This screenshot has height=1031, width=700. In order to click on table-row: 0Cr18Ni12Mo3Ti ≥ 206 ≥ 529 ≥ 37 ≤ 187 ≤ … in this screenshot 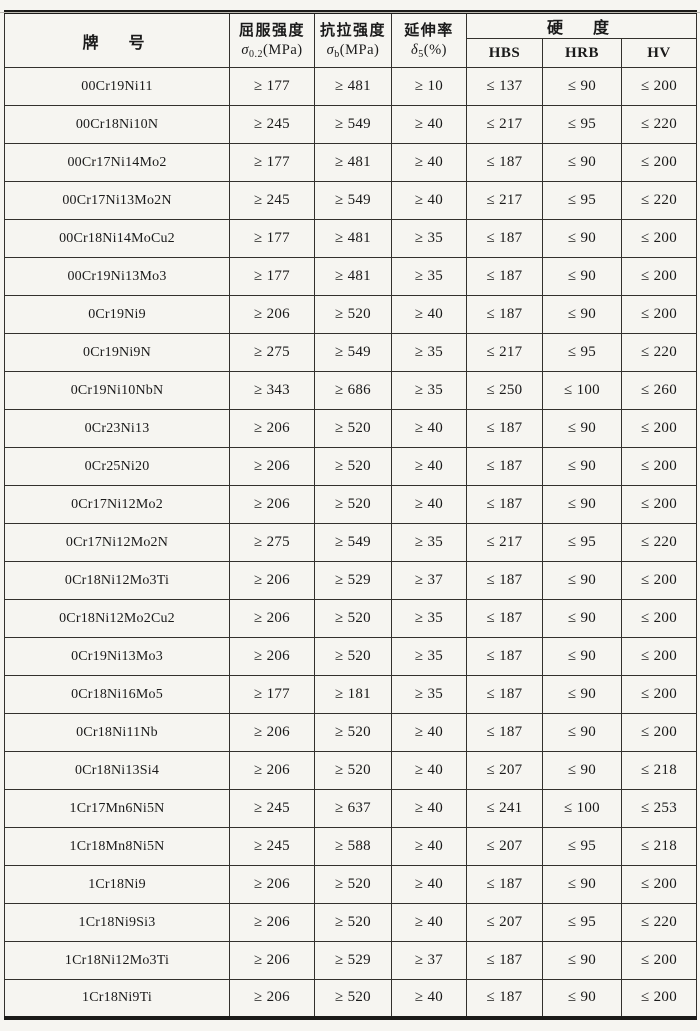, I will do `click(351, 580)`.